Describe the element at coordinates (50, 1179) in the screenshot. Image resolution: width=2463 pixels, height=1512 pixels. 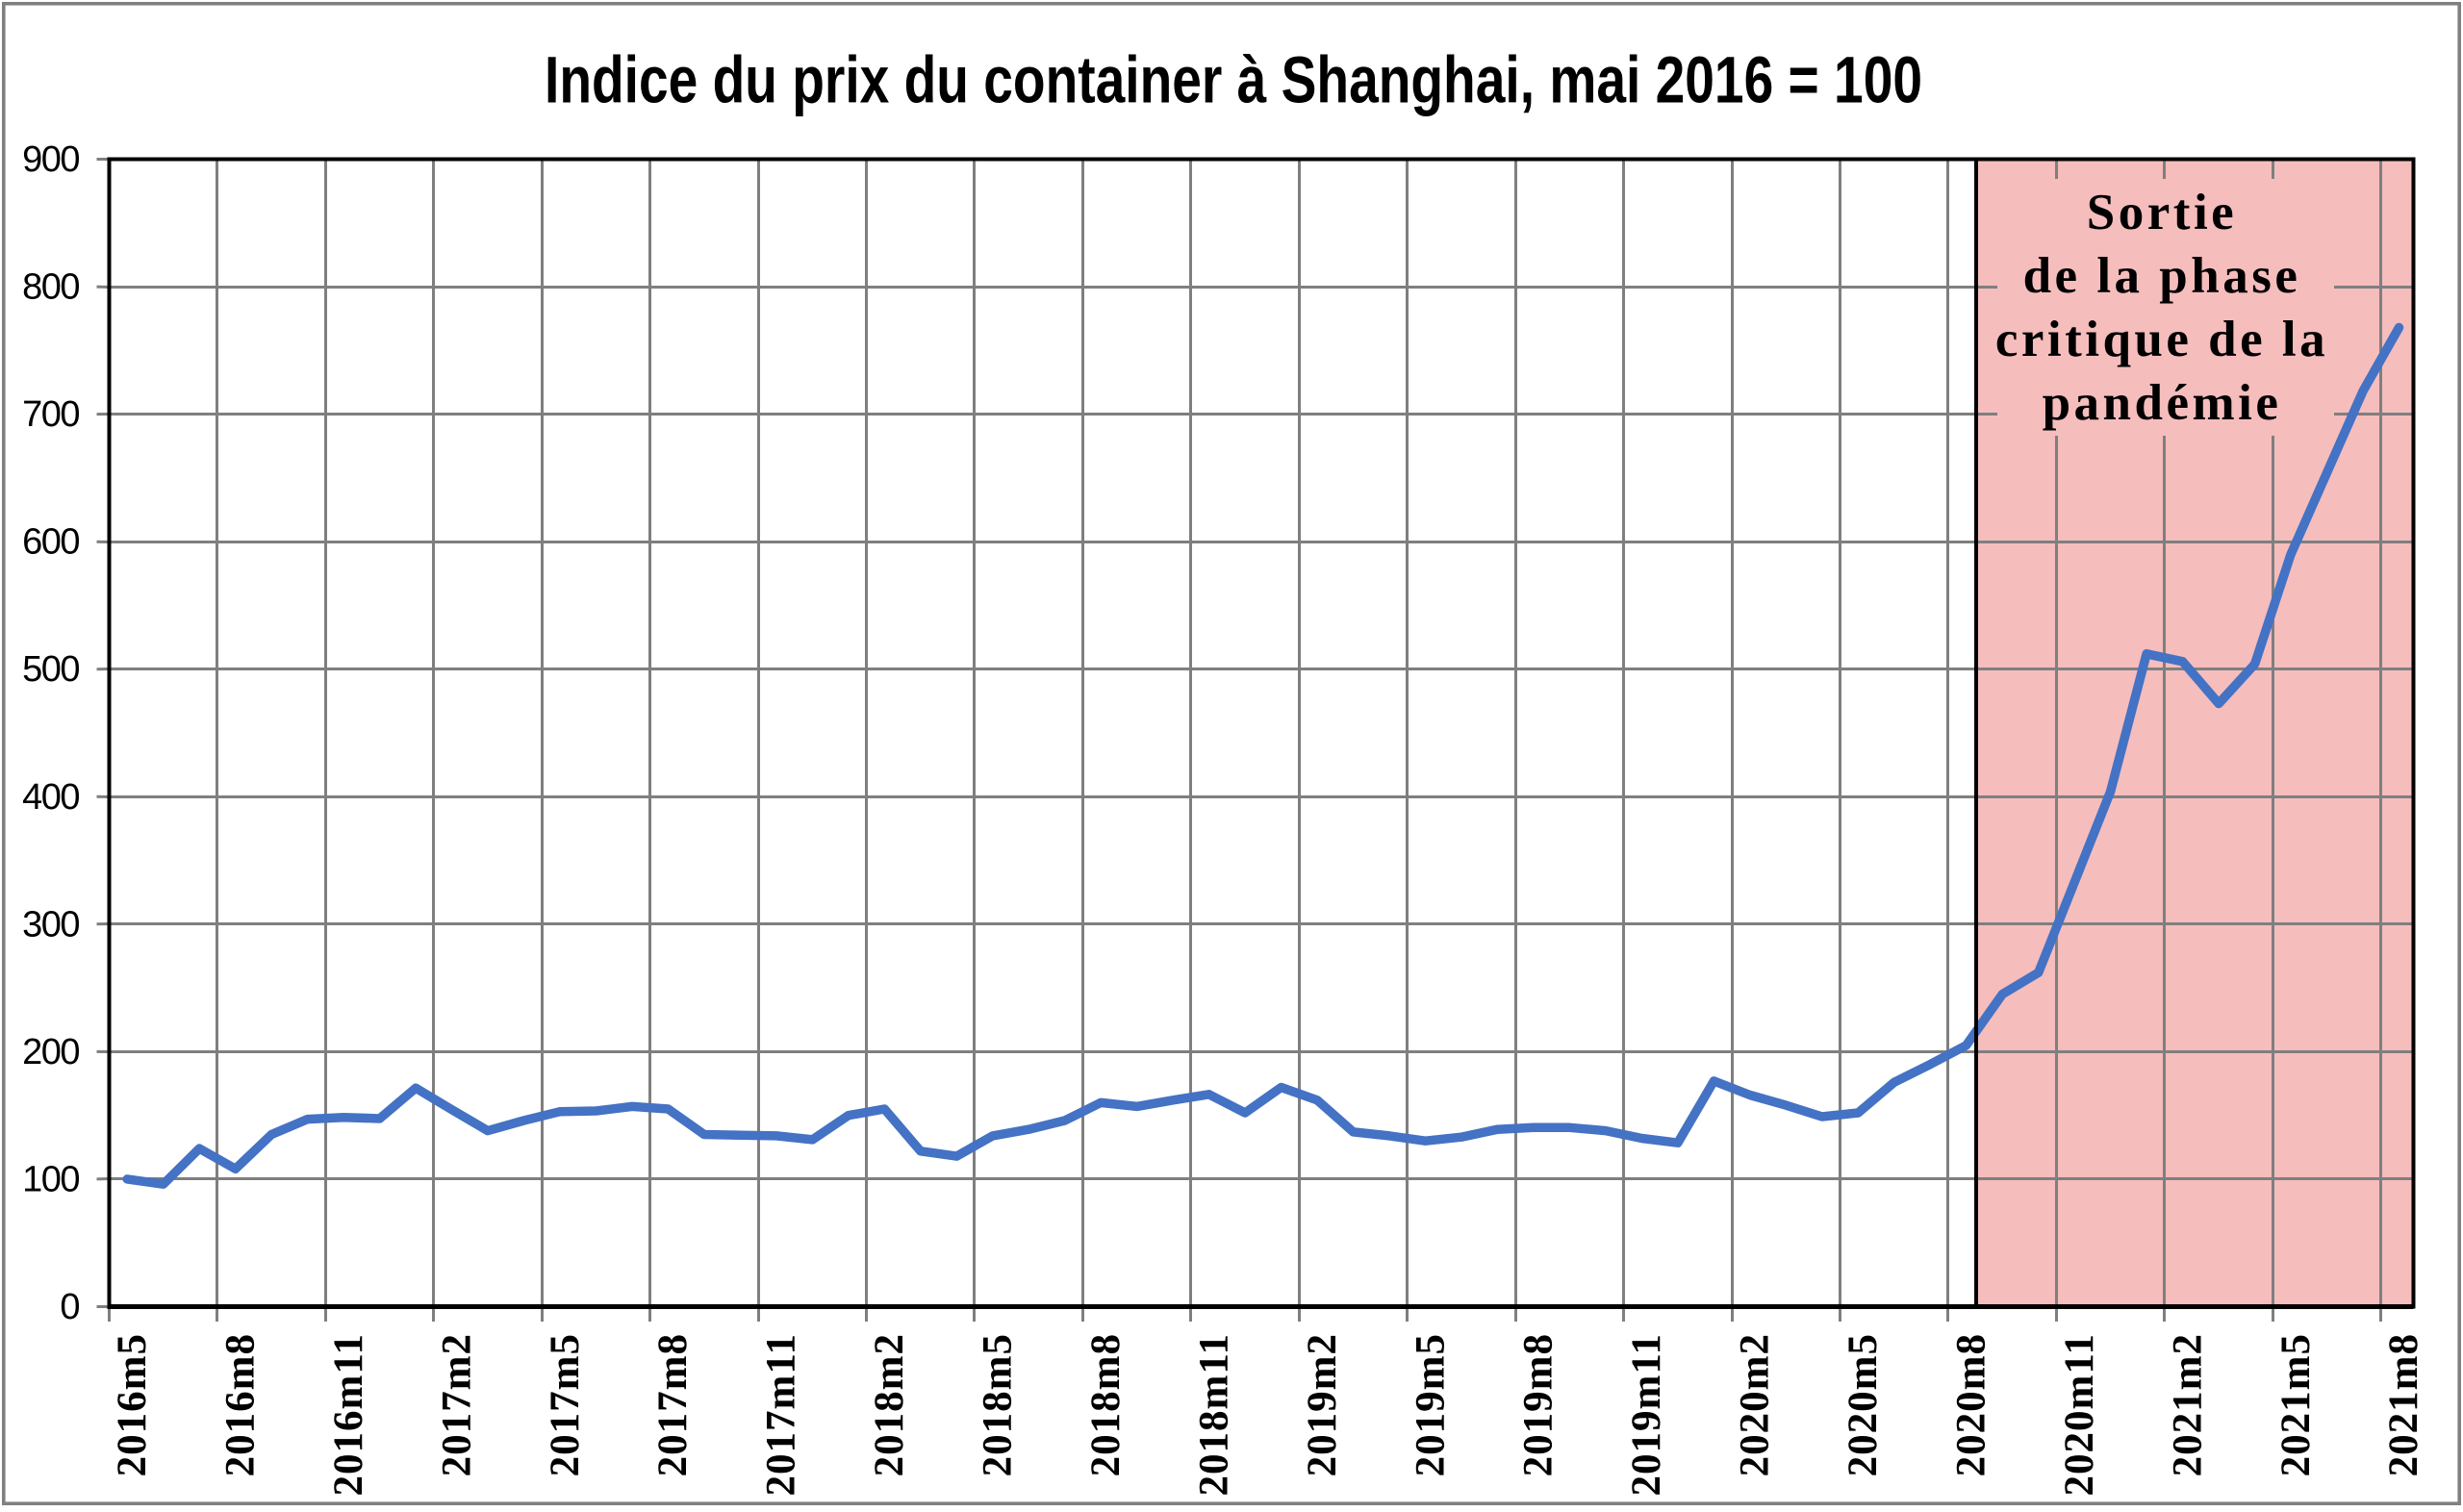
I see `svg-text: 100` at that location.